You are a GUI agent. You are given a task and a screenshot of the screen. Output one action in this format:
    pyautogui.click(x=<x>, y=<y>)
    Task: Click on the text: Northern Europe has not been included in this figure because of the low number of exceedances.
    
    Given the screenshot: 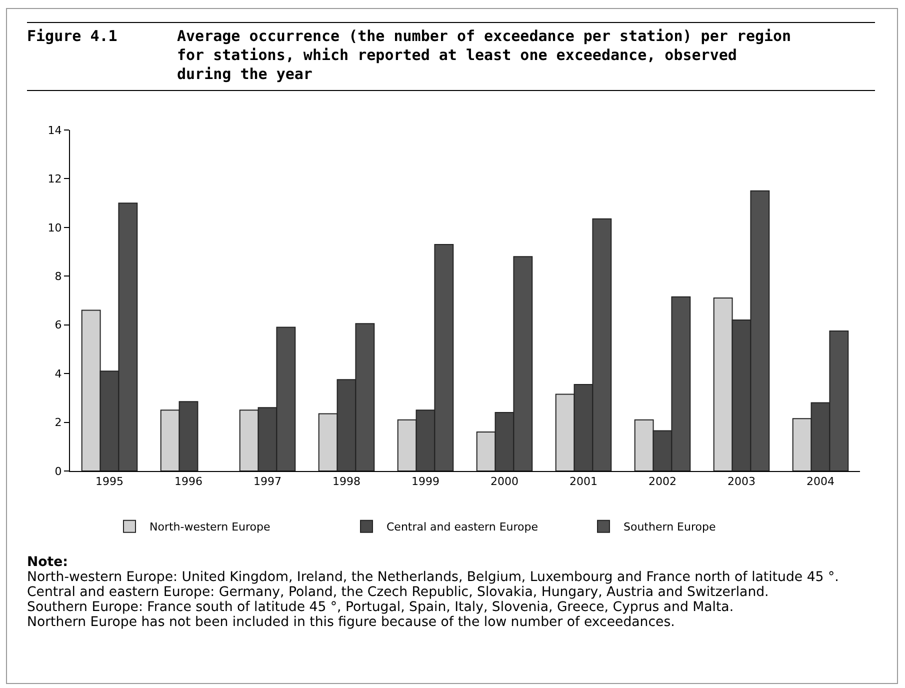 What is the action you would take?
    pyautogui.click(x=351, y=622)
    